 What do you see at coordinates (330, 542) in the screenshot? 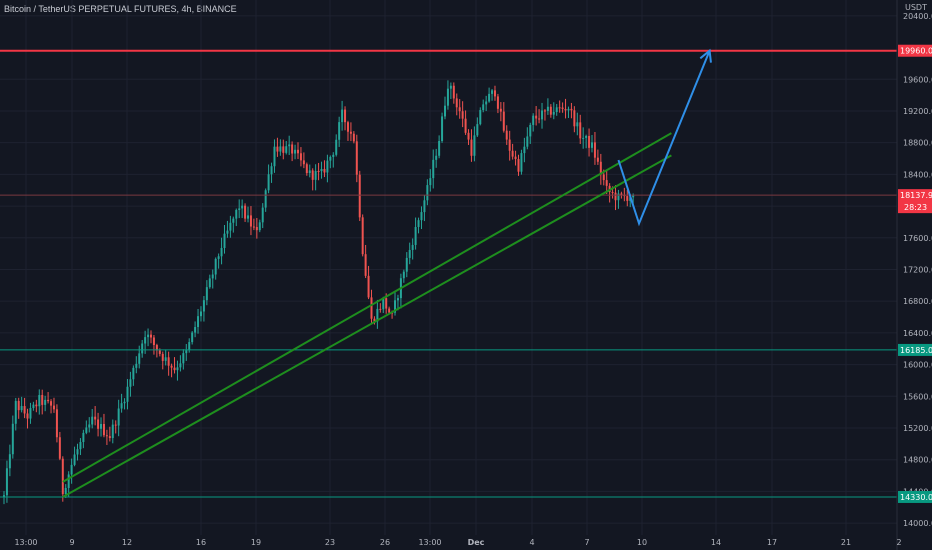
I see `x-tick-label: 23` at bounding box center [330, 542].